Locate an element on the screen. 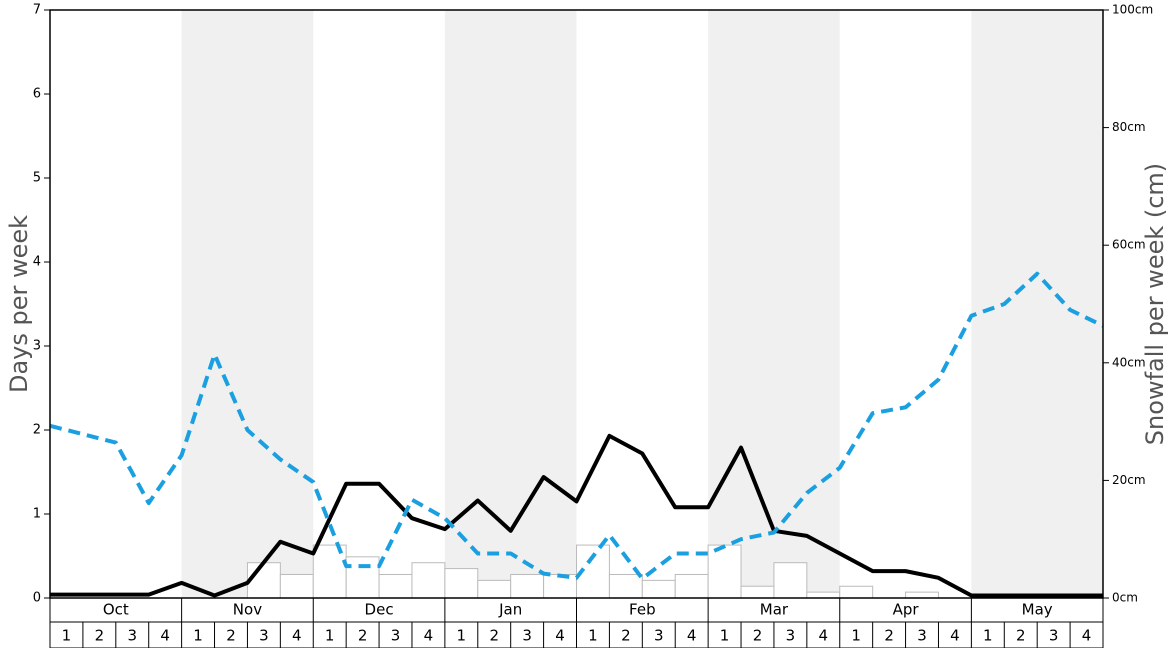 The width and height of the screenshot is (1168, 648). y2-tick-label: 20cm is located at coordinates (1129, 480).